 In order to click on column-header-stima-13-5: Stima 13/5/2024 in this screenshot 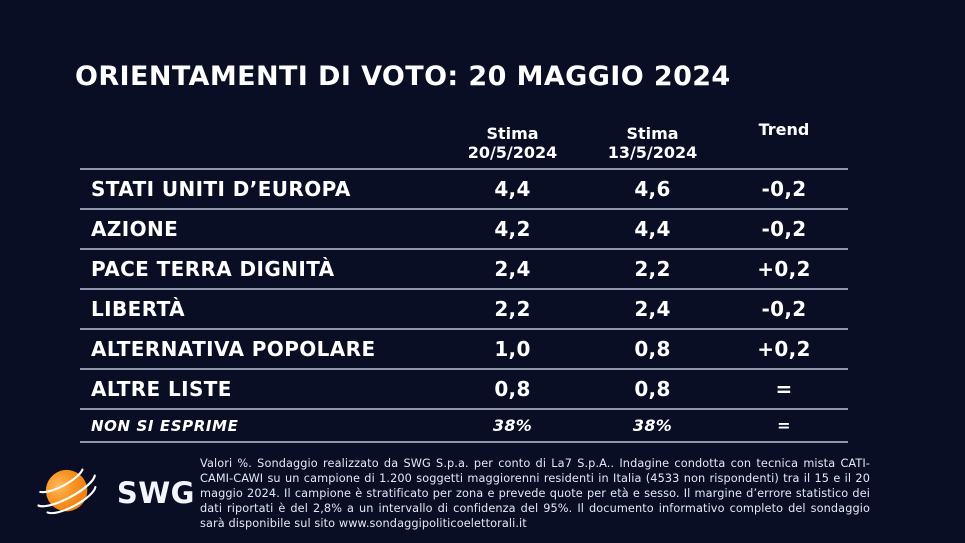, I will do `click(652, 143)`.